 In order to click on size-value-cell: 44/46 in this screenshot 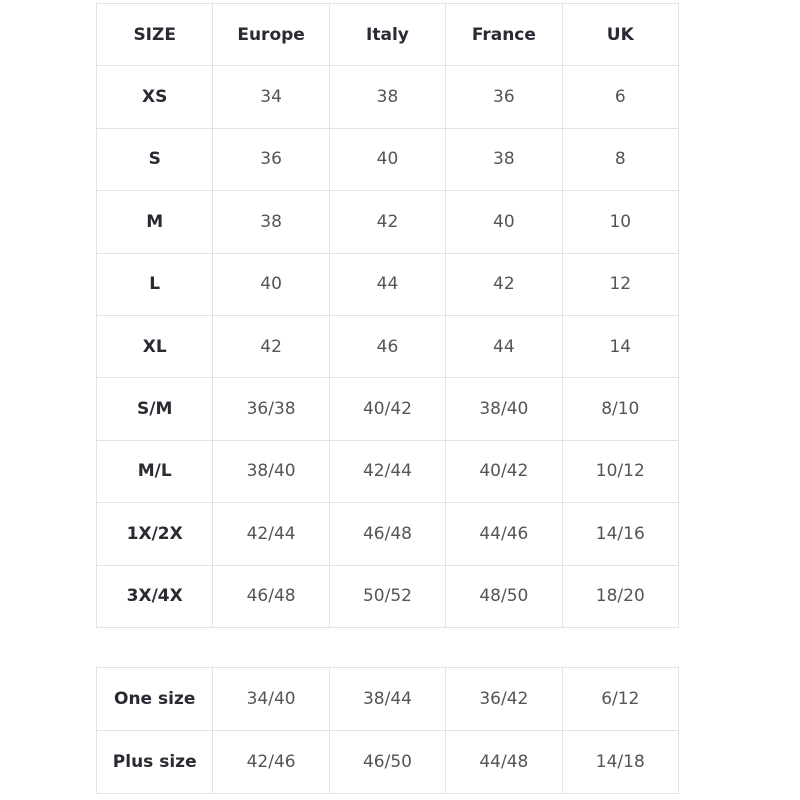, I will do `click(504, 534)`.